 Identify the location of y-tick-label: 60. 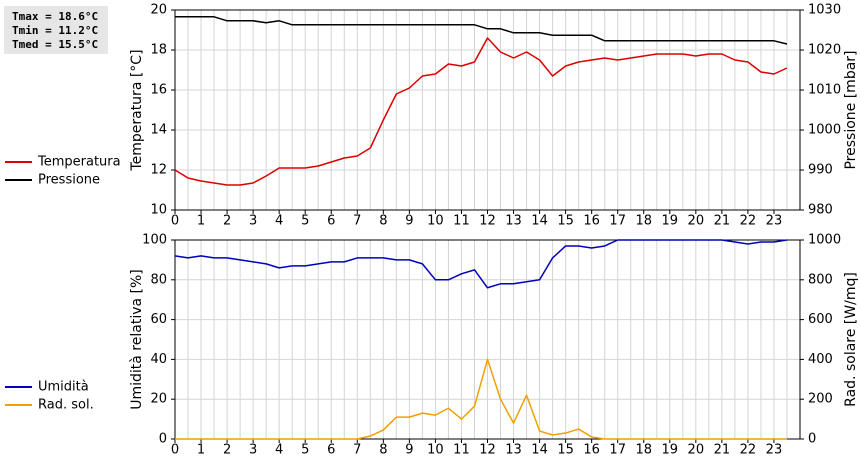
(158, 319).